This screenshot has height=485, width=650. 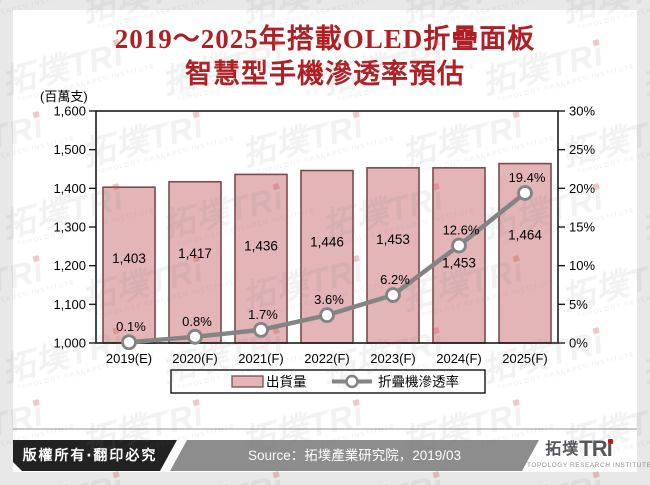 What do you see at coordinates (195, 358) in the screenshot?
I see `x-axis-label-2020(F): 2020(F)` at bounding box center [195, 358].